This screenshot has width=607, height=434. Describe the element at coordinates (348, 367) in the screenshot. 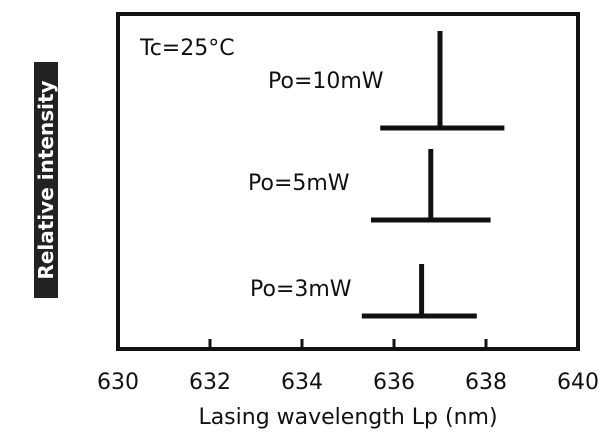

I see `x-axis-ticks: 630 632 634 636 638 640` at that location.